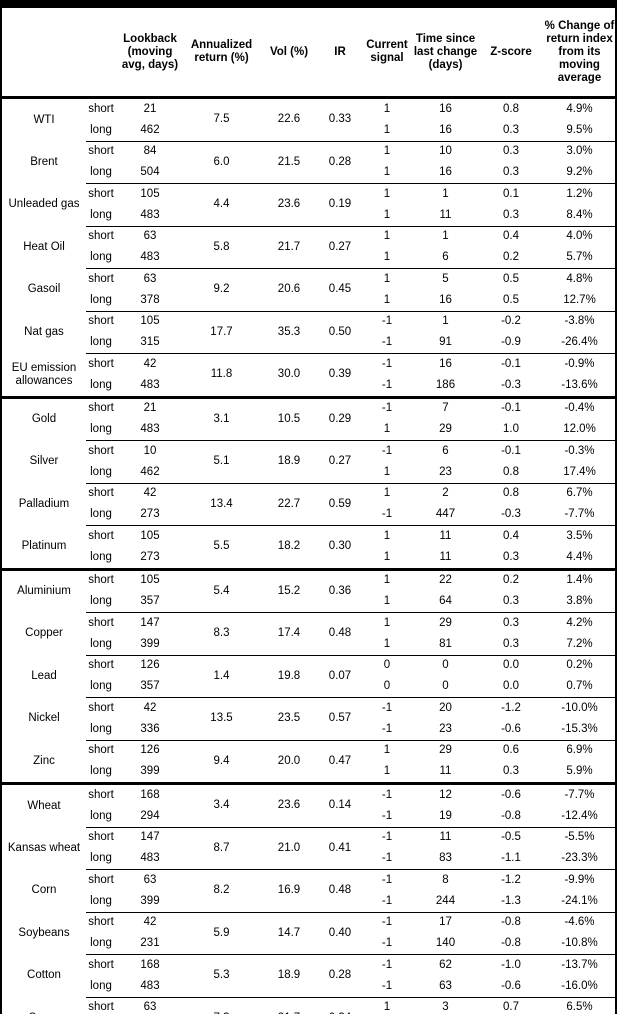  Describe the element at coordinates (150, 493) in the screenshot. I see `lookback-value: 42` at that location.